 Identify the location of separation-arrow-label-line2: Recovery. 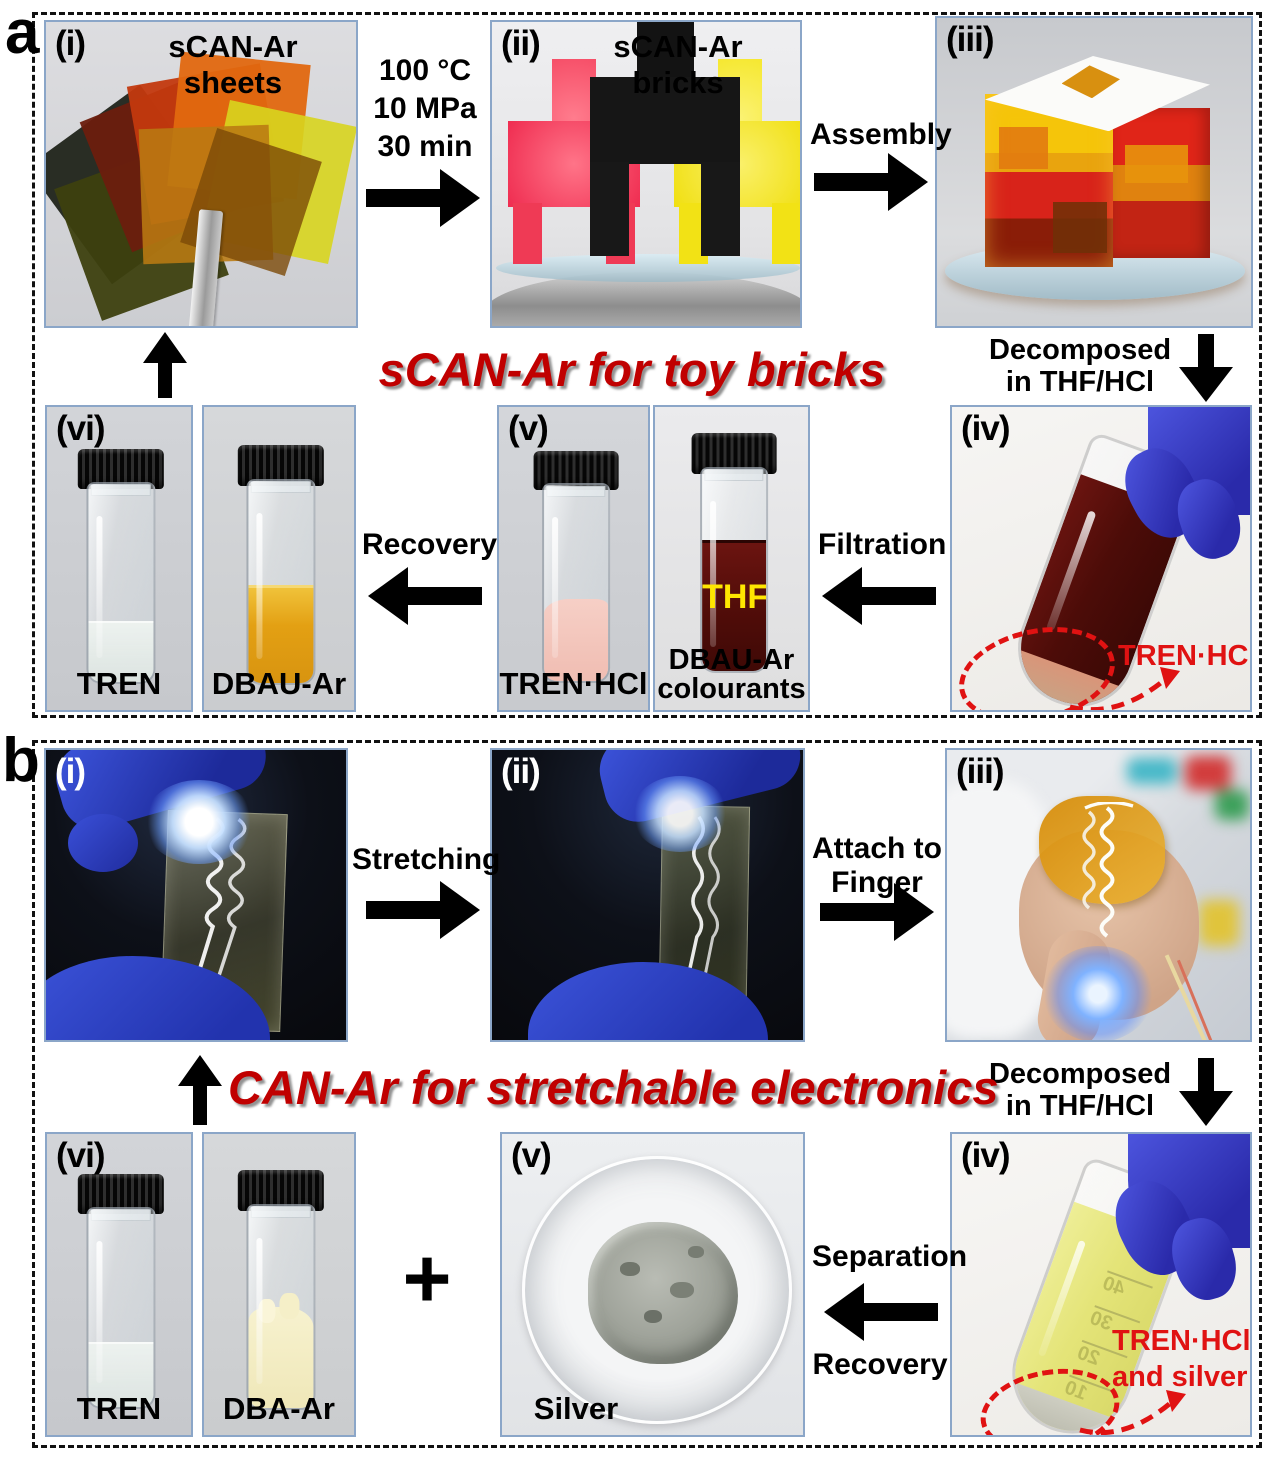
(880, 1364).